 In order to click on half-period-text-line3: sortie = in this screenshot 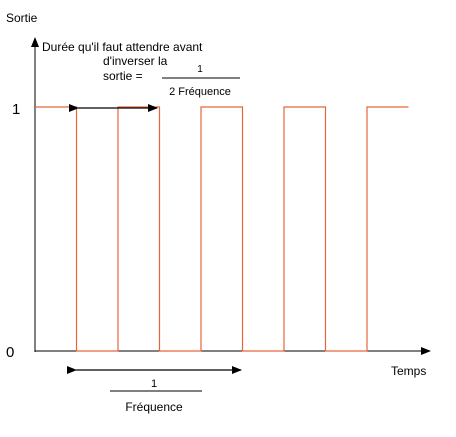, I will do `click(123, 76)`.